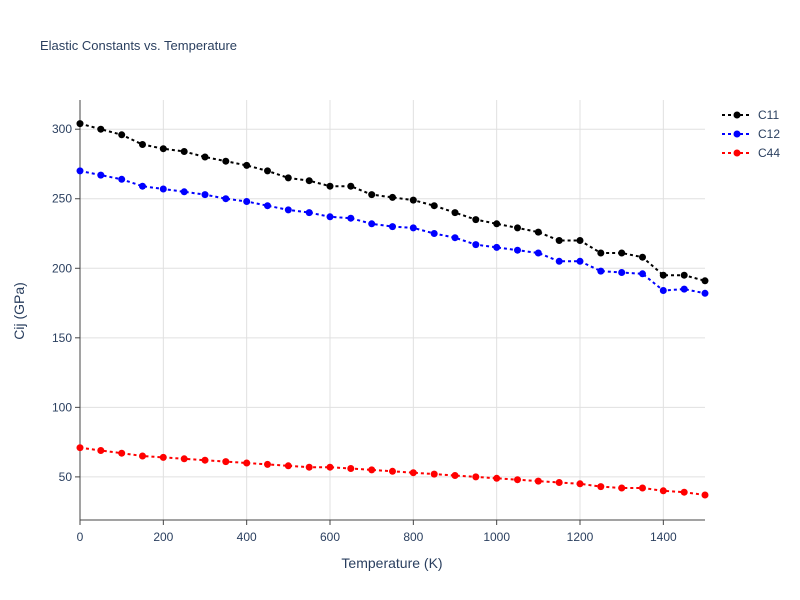 The width and height of the screenshot is (800, 600). Describe the element at coordinates (62, 268) in the screenshot. I see `y-tick-label: 200` at that location.